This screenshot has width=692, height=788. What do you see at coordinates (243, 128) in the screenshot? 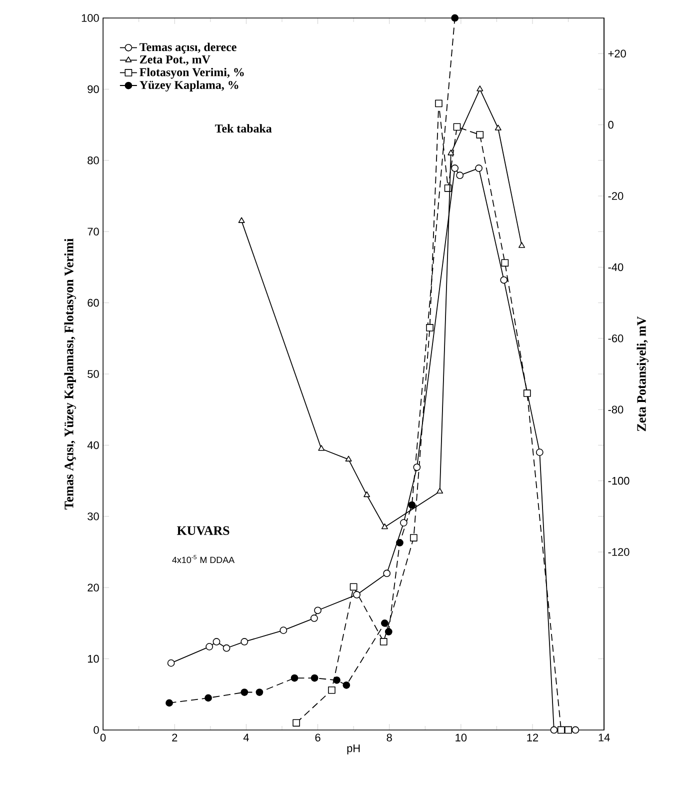
I see `annotation: Tek tabaka` at bounding box center [243, 128].